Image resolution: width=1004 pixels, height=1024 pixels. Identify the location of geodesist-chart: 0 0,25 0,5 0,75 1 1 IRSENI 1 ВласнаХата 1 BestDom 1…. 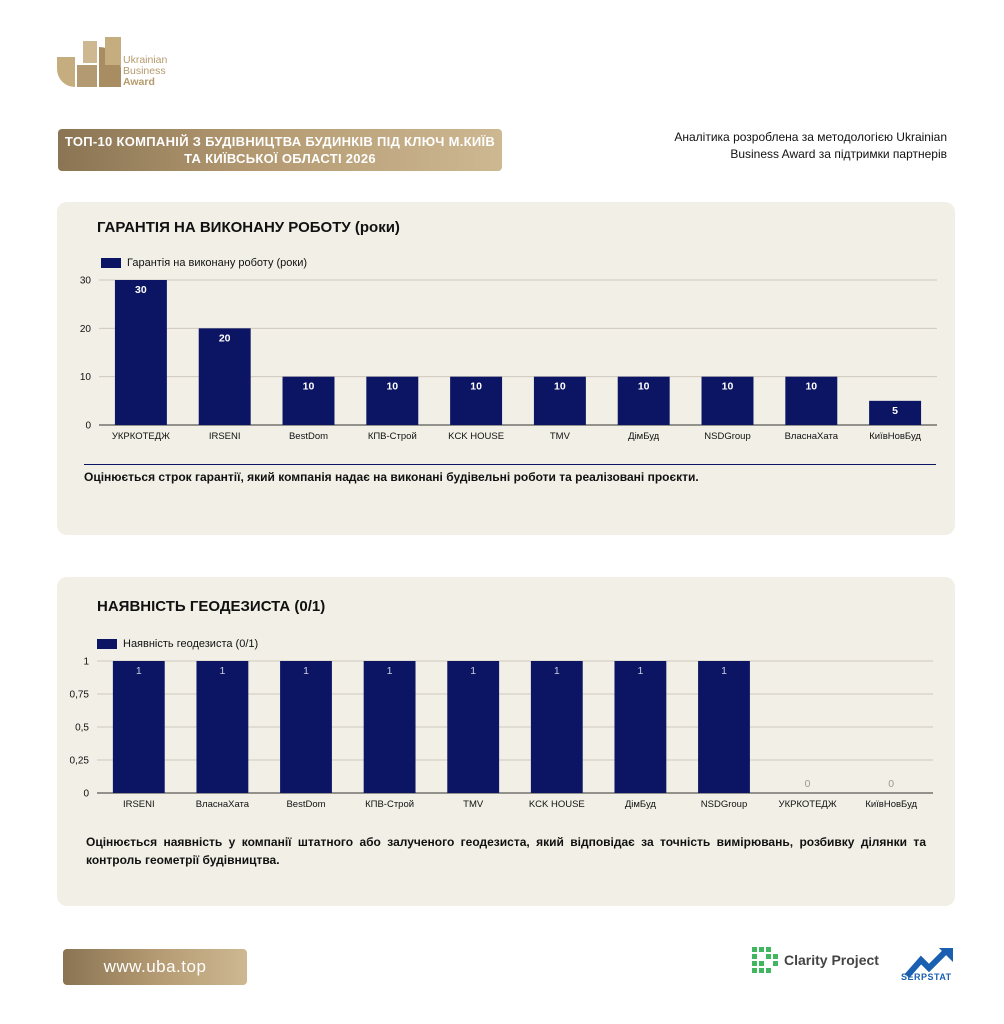
(501, 733).